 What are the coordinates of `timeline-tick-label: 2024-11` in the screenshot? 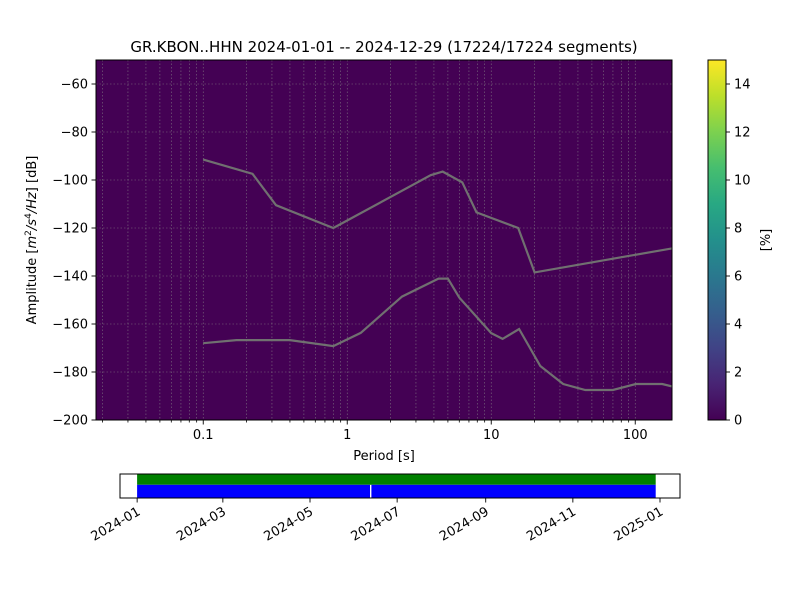 It's located at (551, 524).